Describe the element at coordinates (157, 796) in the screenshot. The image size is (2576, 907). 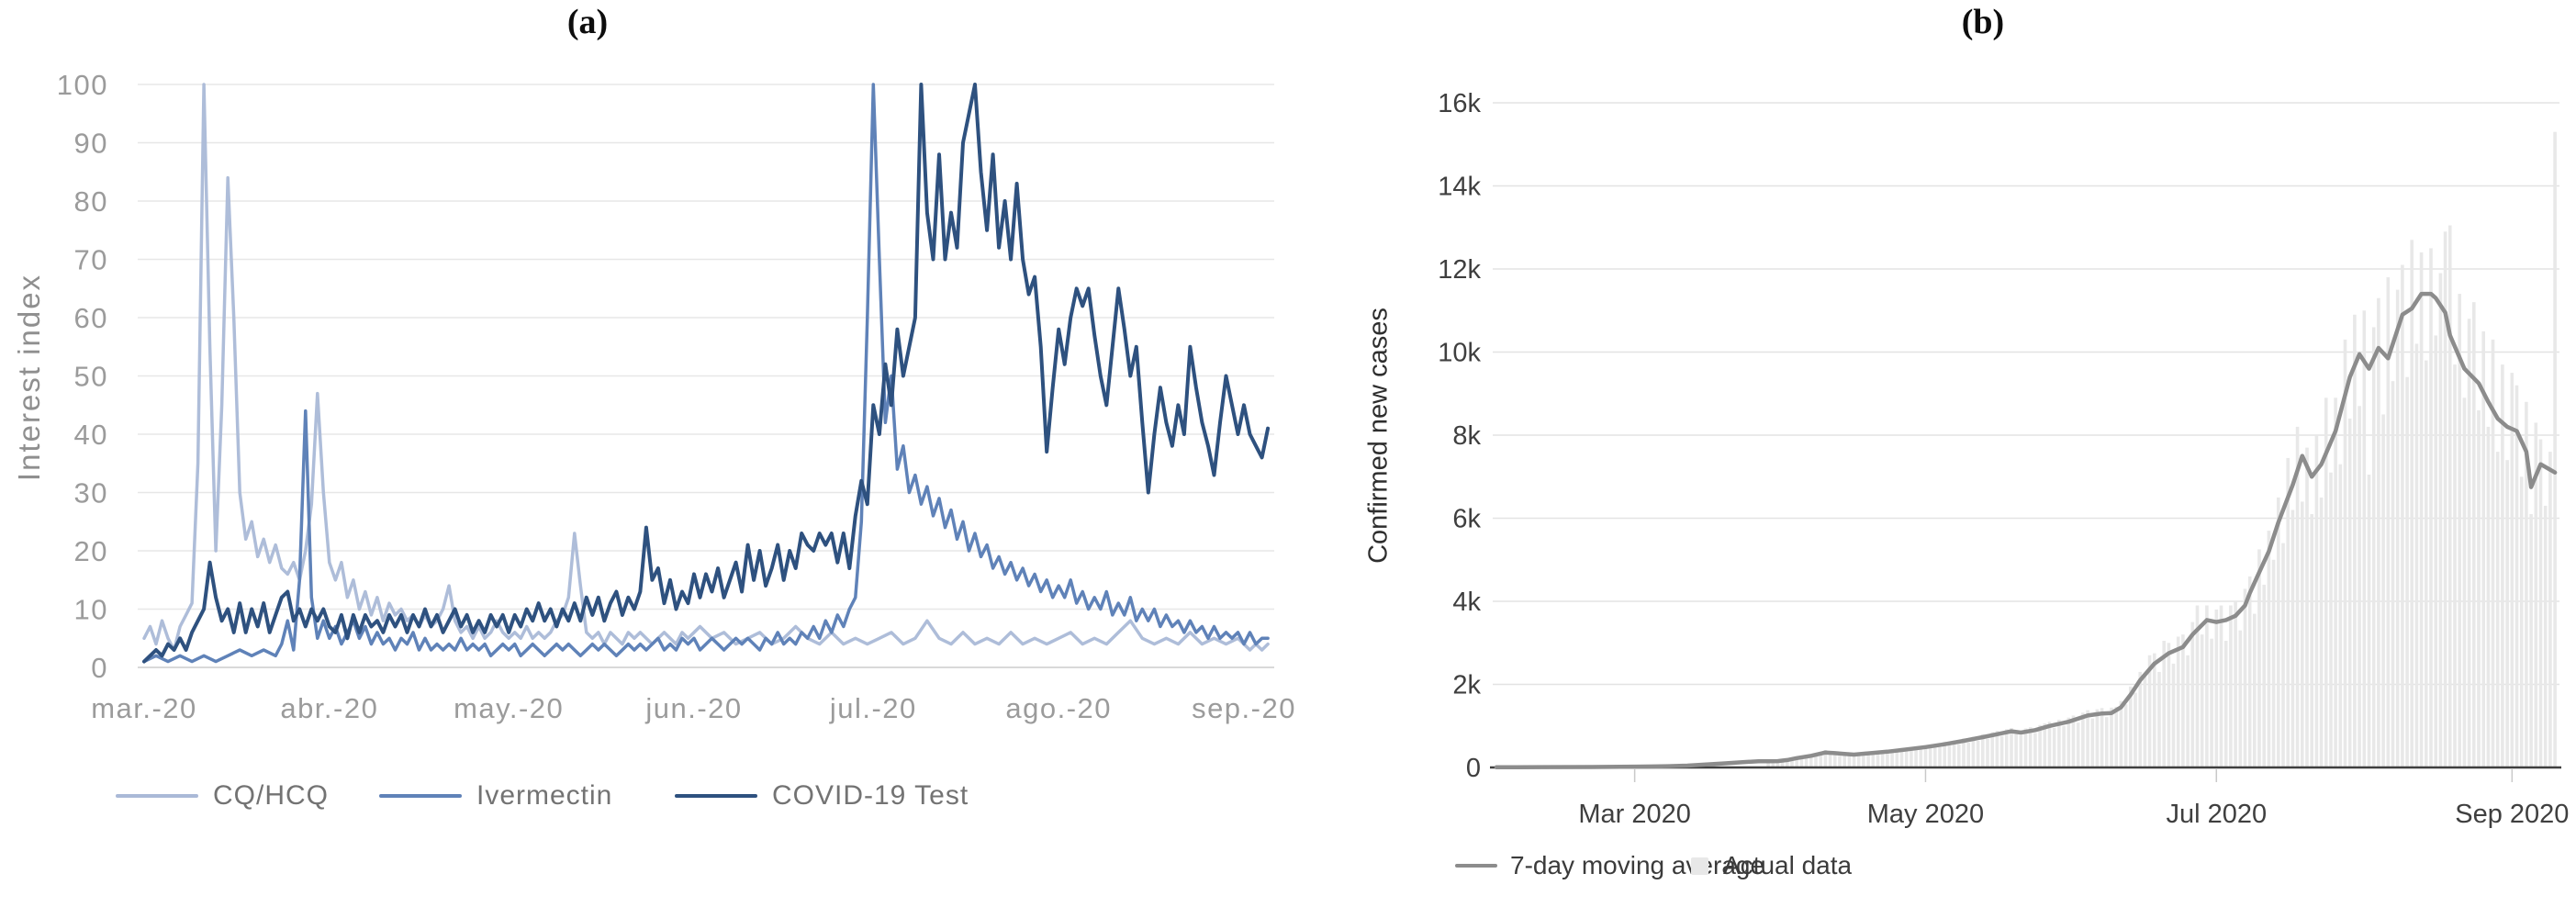
I see `cqhcq-line-swatch-icon` at that location.